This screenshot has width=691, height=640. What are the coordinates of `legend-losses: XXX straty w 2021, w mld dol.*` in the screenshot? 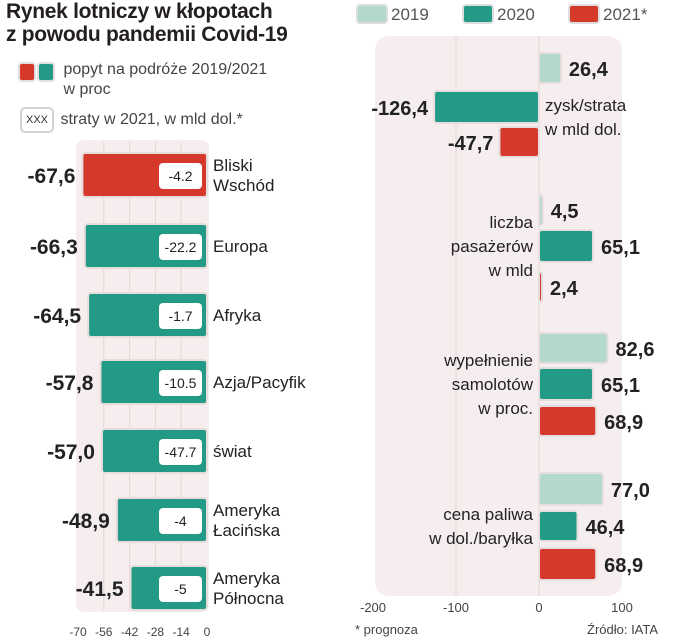 It's located at (131, 120).